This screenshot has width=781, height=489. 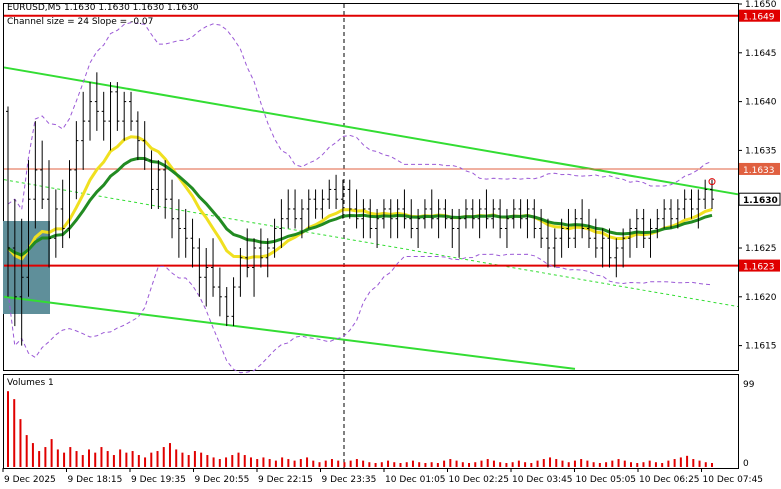 What do you see at coordinates (479, 480) in the screenshot?
I see `x-tick-label: 10 Dec 02:25` at bounding box center [479, 480].